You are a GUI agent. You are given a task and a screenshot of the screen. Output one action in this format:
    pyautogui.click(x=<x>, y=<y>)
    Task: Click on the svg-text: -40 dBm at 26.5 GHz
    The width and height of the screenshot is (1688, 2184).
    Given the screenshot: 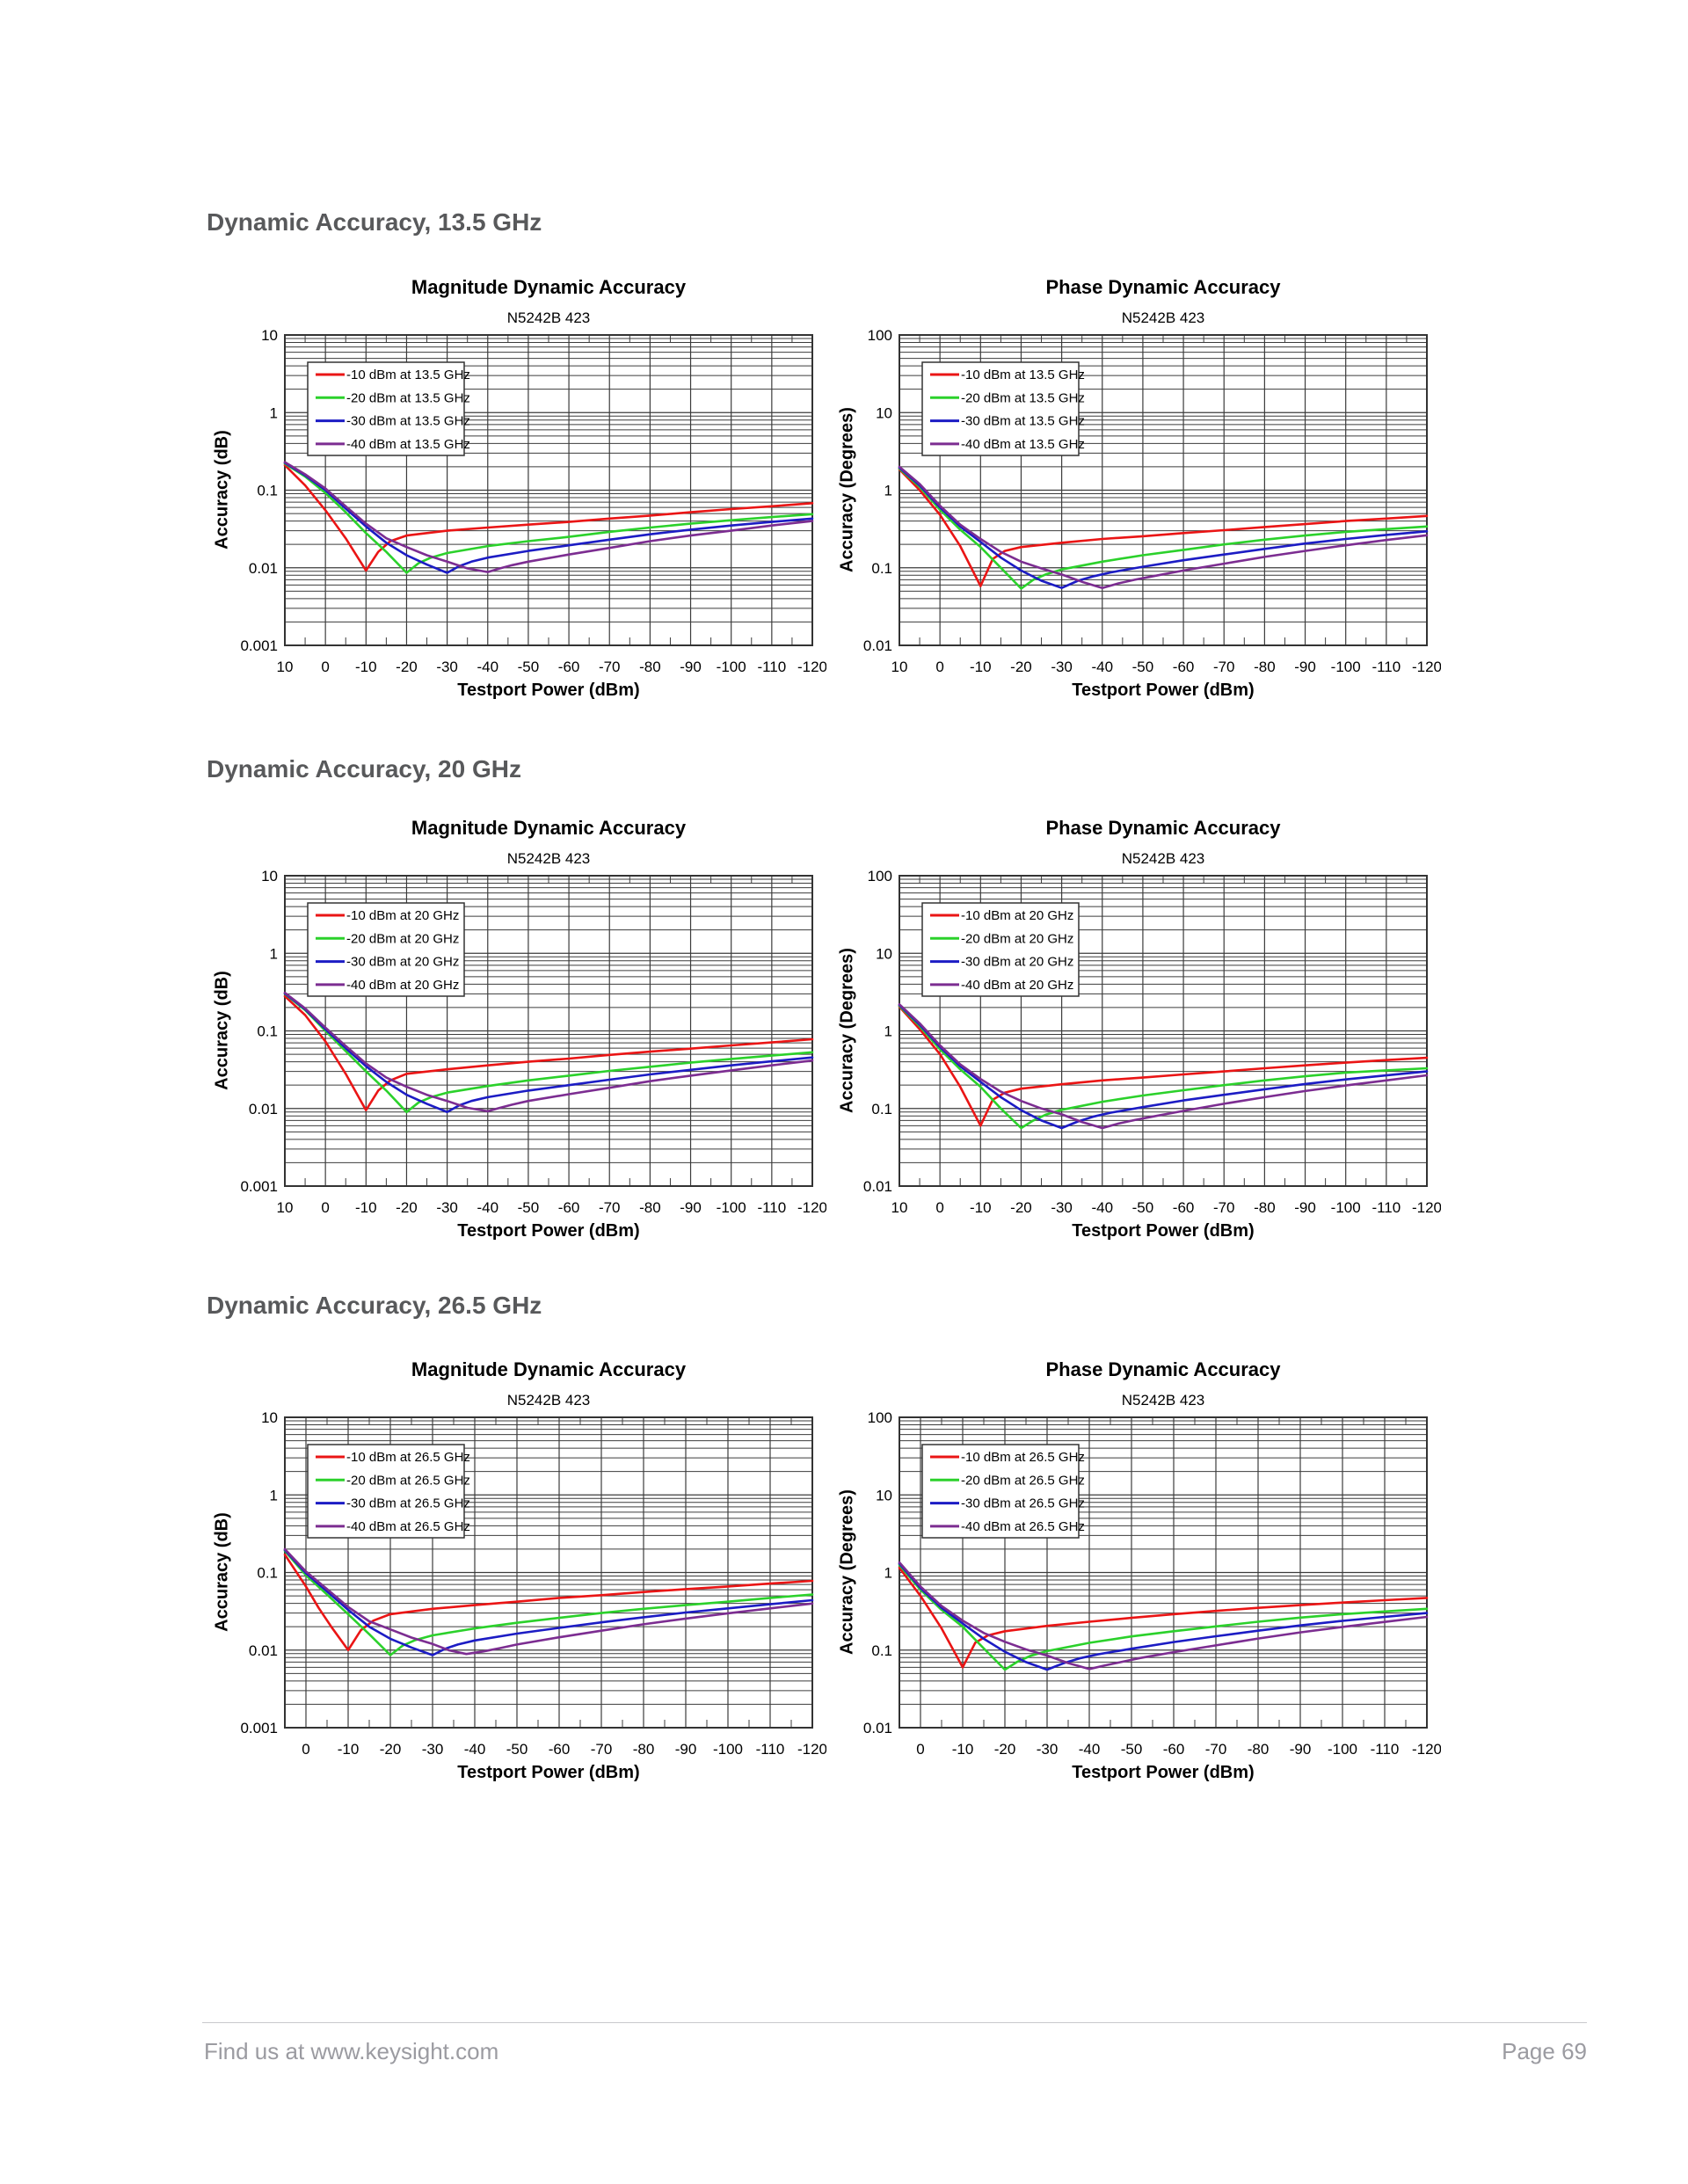 What is the action you would take?
    pyautogui.click(x=408, y=1526)
    